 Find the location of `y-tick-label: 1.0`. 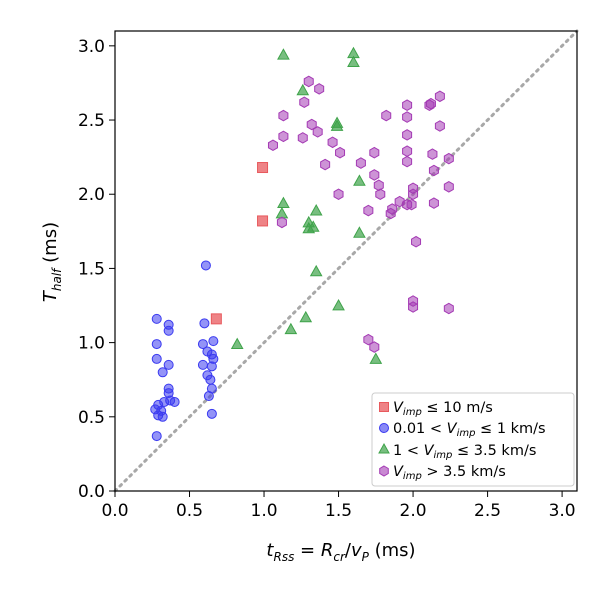

y-tick-label: 1.0 is located at coordinates (91, 344).